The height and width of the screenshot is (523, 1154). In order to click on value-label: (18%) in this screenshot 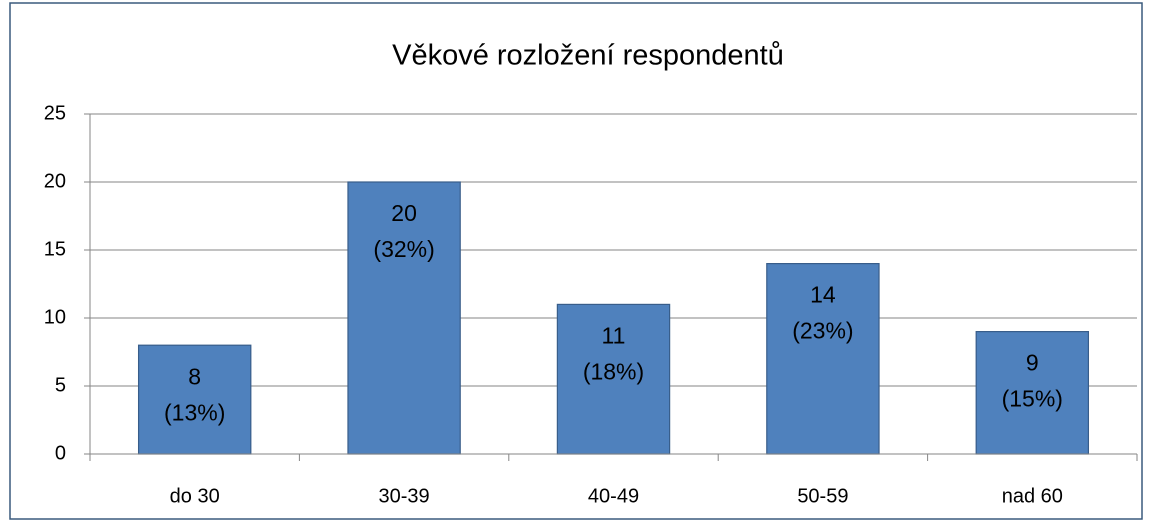, I will do `click(613, 371)`.